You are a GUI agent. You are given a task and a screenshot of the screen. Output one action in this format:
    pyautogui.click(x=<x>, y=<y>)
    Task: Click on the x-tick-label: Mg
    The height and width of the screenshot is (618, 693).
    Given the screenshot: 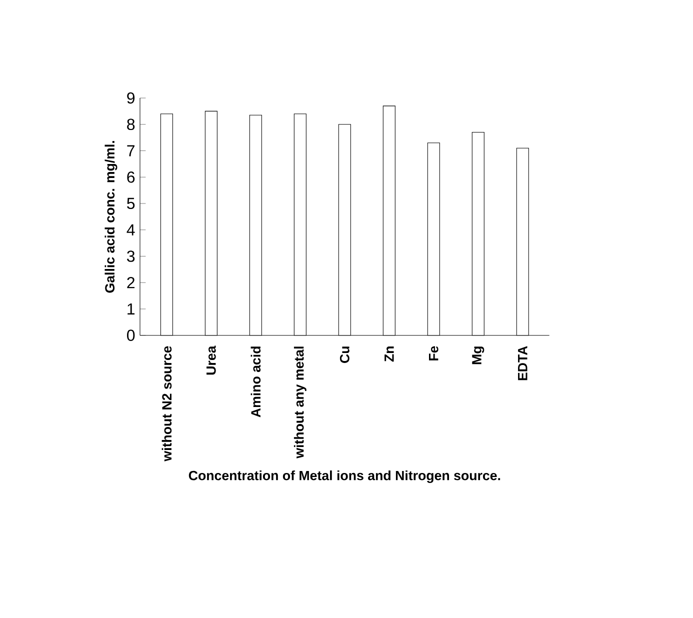 What is the action you would take?
    pyautogui.click(x=478, y=355)
    